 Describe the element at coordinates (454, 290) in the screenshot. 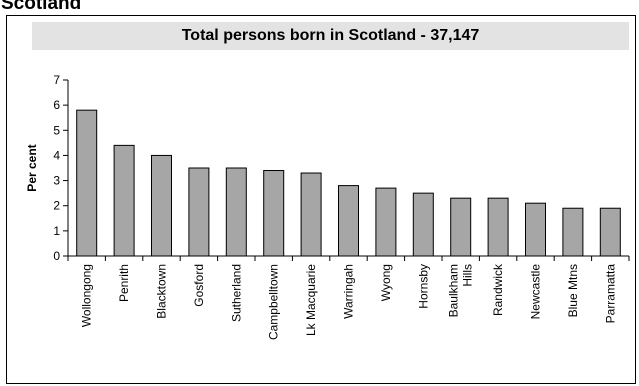

I see `x-tick-label: Baulkham` at that location.